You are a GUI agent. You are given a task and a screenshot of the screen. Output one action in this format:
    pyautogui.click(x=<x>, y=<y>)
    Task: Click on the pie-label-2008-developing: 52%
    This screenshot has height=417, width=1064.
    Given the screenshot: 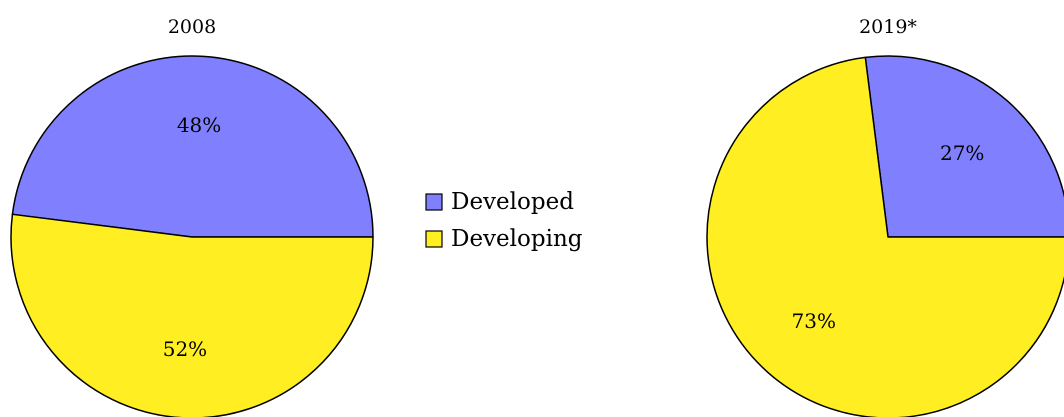 What is the action you would take?
    pyautogui.click(x=185, y=349)
    